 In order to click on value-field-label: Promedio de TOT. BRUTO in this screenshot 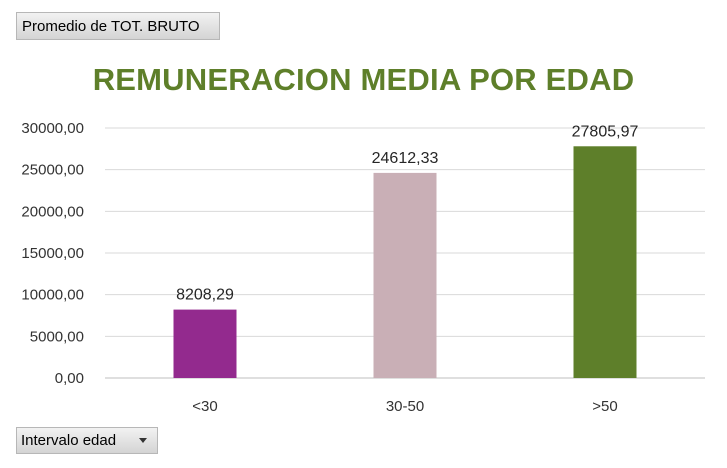, I will do `click(111, 26)`.